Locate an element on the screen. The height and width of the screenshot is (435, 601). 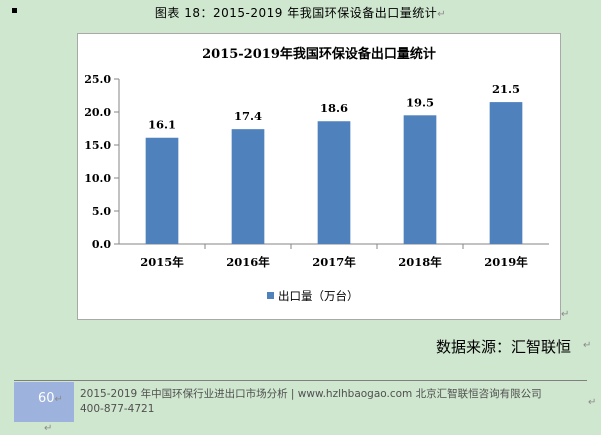
y-tick-label: 10.0 is located at coordinates (97, 178).